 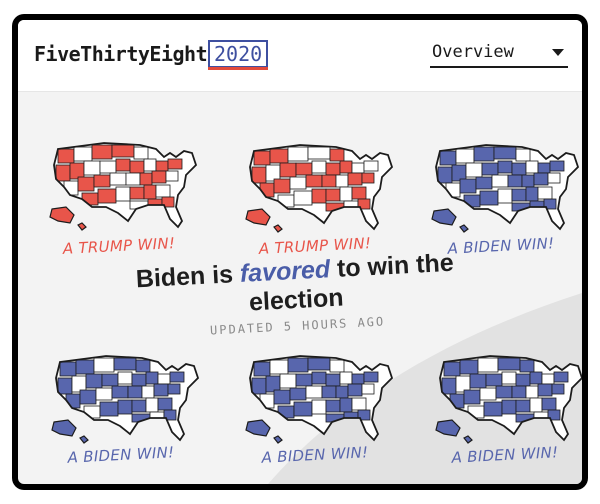 What do you see at coordinates (473, 52) in the screenshot?
I see `overview-dropdown-label: Overview` at bounding box center [473, 52].